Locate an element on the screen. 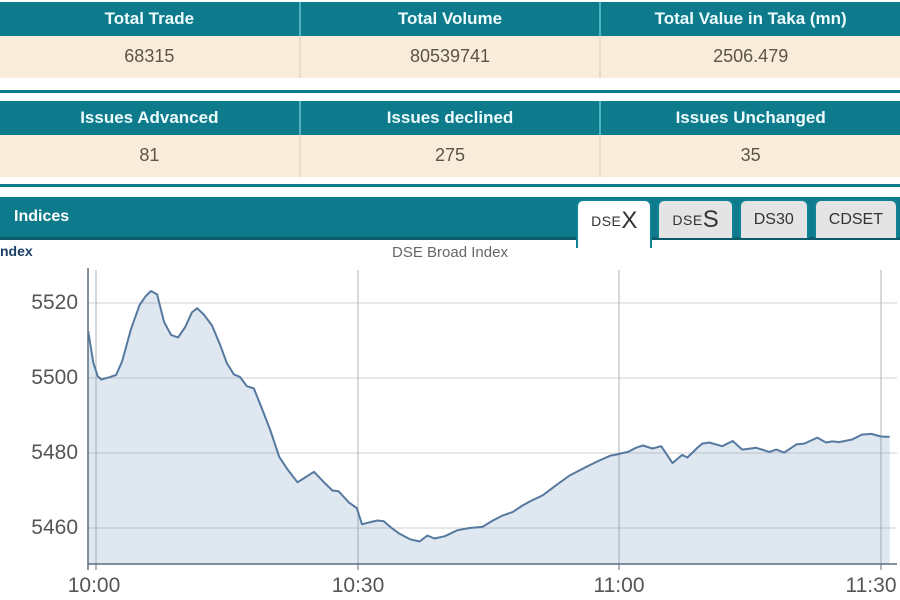 The height and width of the screenshot is (600, 900). y-tick-5500: 5500 is located at coordinates (54, 377).